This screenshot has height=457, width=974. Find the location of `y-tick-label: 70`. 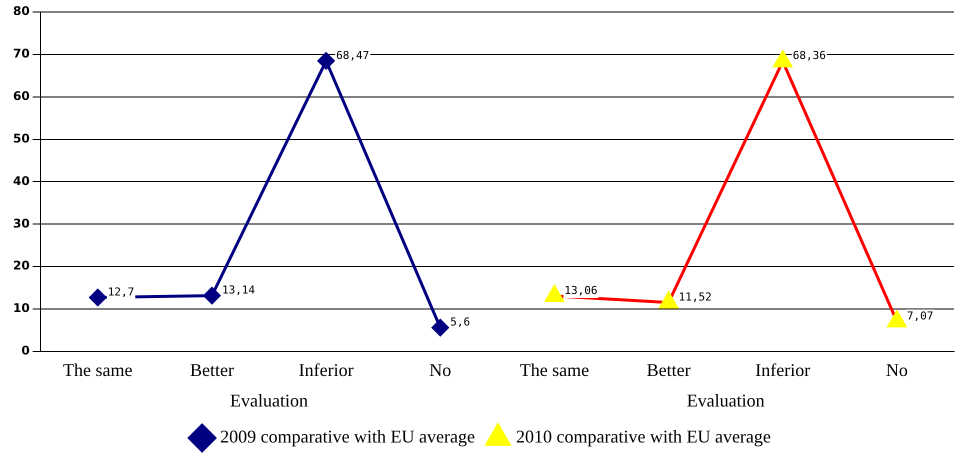

y-tick-label: 70 is located at coordinates (21, 53).